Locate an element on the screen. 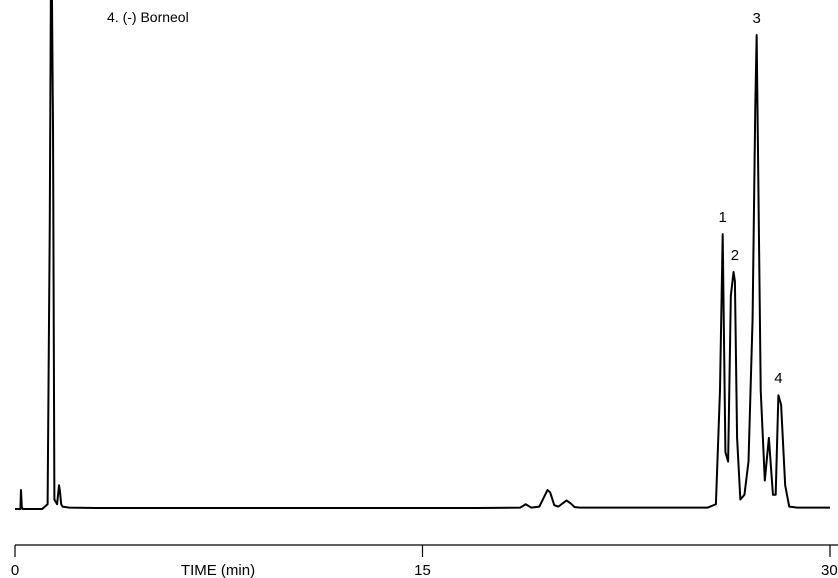 The width and height of the screenshot is (838, 578). peak-label-3: 3 is located at coordinates (756, 18).